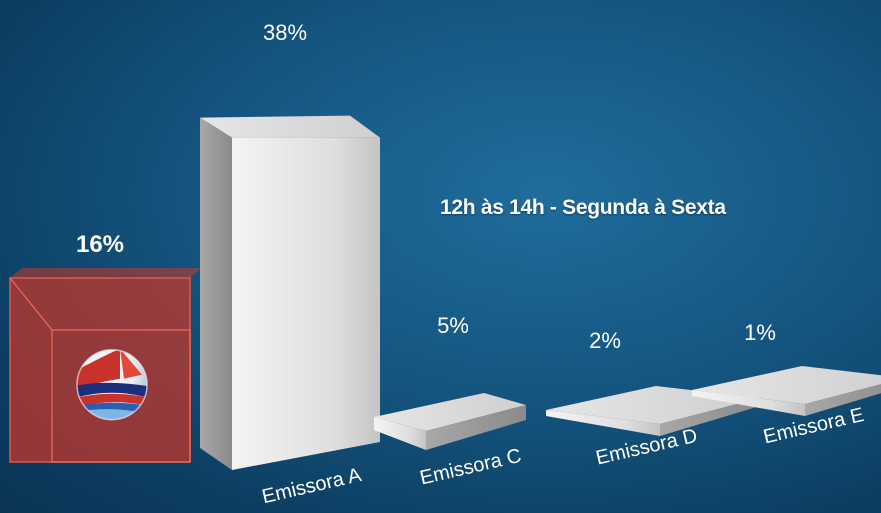 This screenshot has height=513, width=881. I want to click on value-label: 5%, so click(453, 325).